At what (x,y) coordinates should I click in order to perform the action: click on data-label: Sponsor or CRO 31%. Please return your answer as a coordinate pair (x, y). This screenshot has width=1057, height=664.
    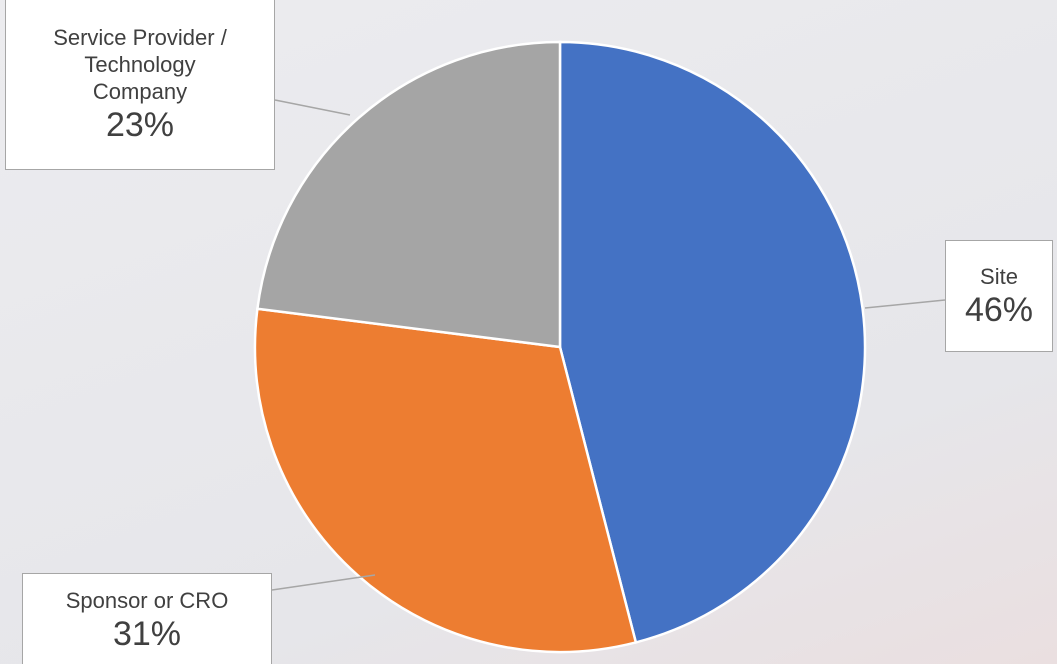
    Looking at the image, I should click on (147, 618).